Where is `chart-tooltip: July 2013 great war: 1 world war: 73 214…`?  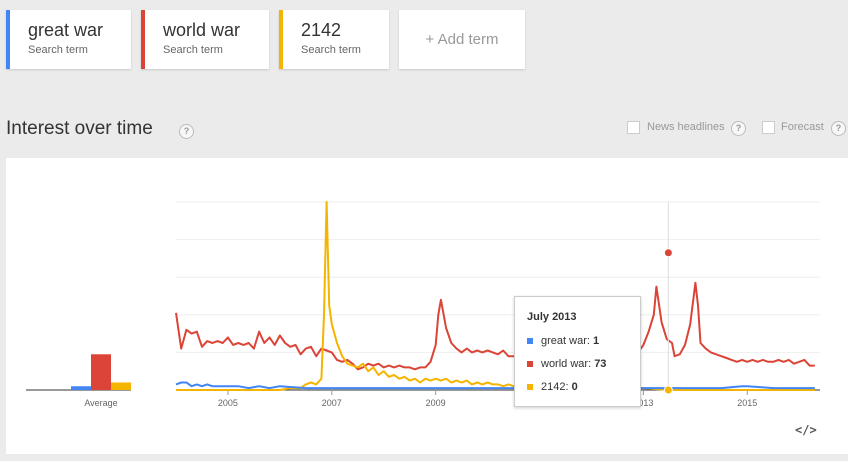 chart-tooltip: July 2013 great war: 1 world war: 73 214… is located at coordinates (577, 351).